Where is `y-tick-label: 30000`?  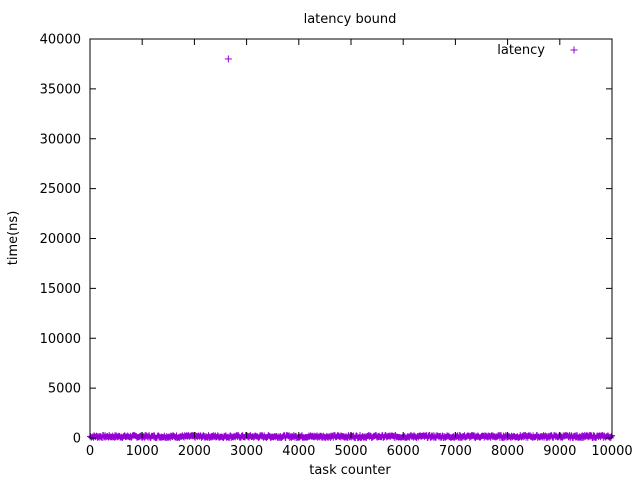 y-tick-label: 30000 is located at coordinates (60, 139).